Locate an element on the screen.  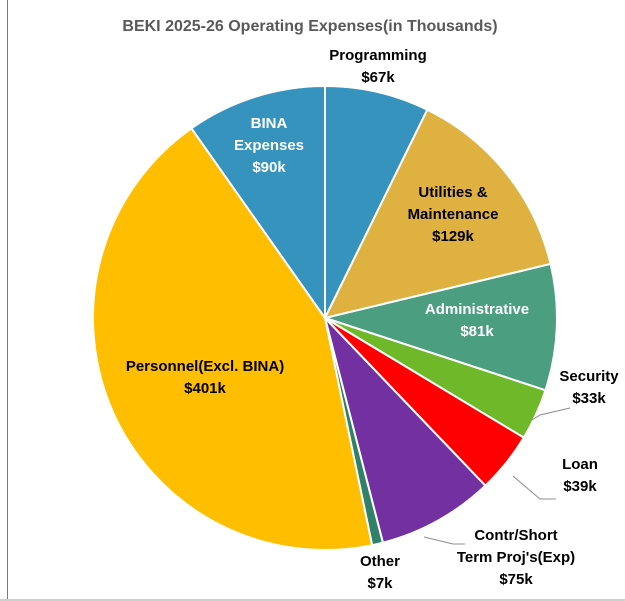
slice-label-programming: Programming $67k is located at coordinates (378, 66).